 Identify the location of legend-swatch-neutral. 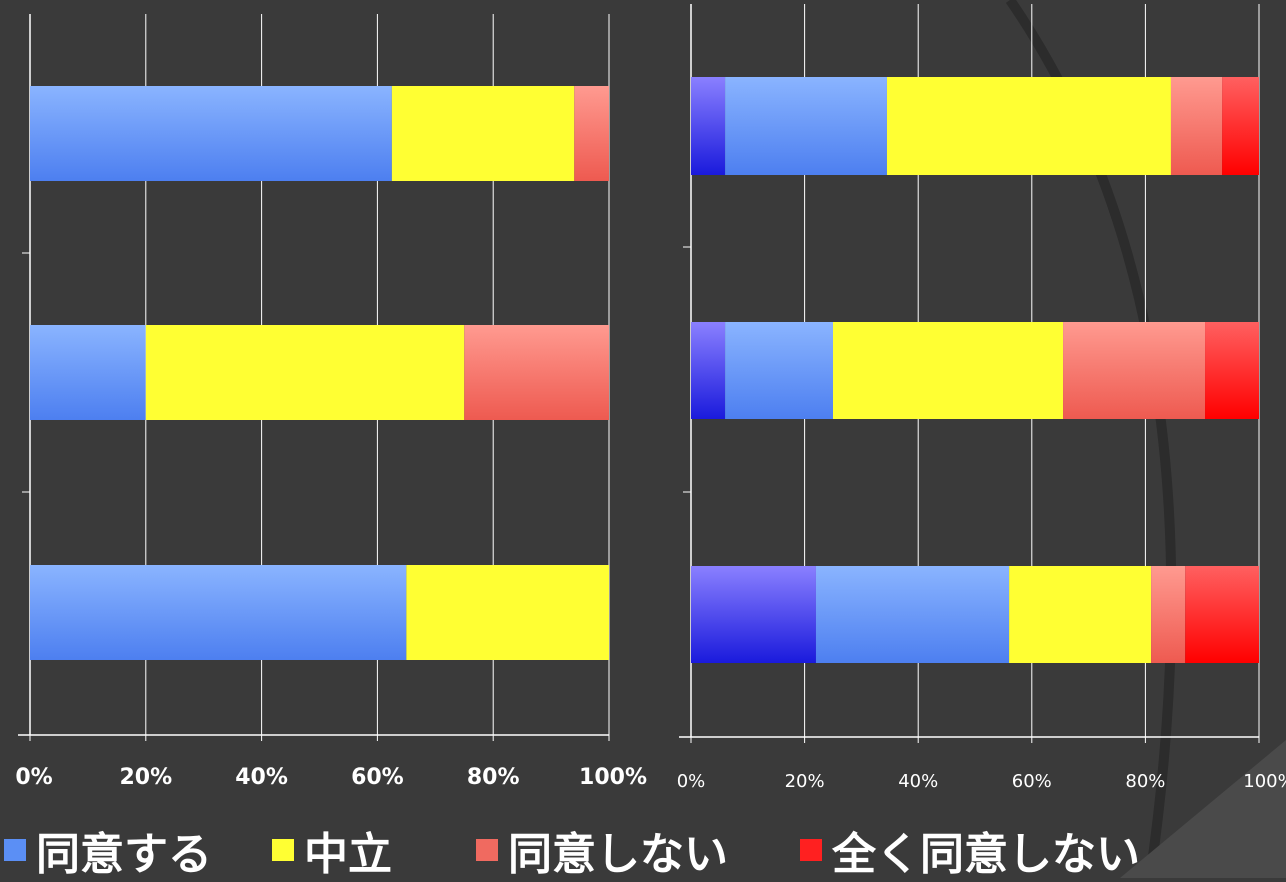
(283, 850).